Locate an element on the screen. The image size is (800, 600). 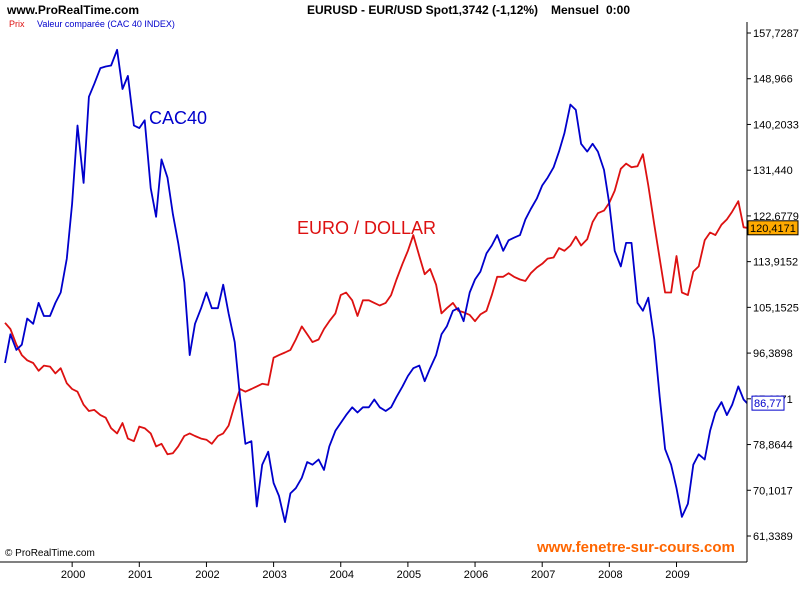
time-label: 0:00 is located at coordinates (618, 10).